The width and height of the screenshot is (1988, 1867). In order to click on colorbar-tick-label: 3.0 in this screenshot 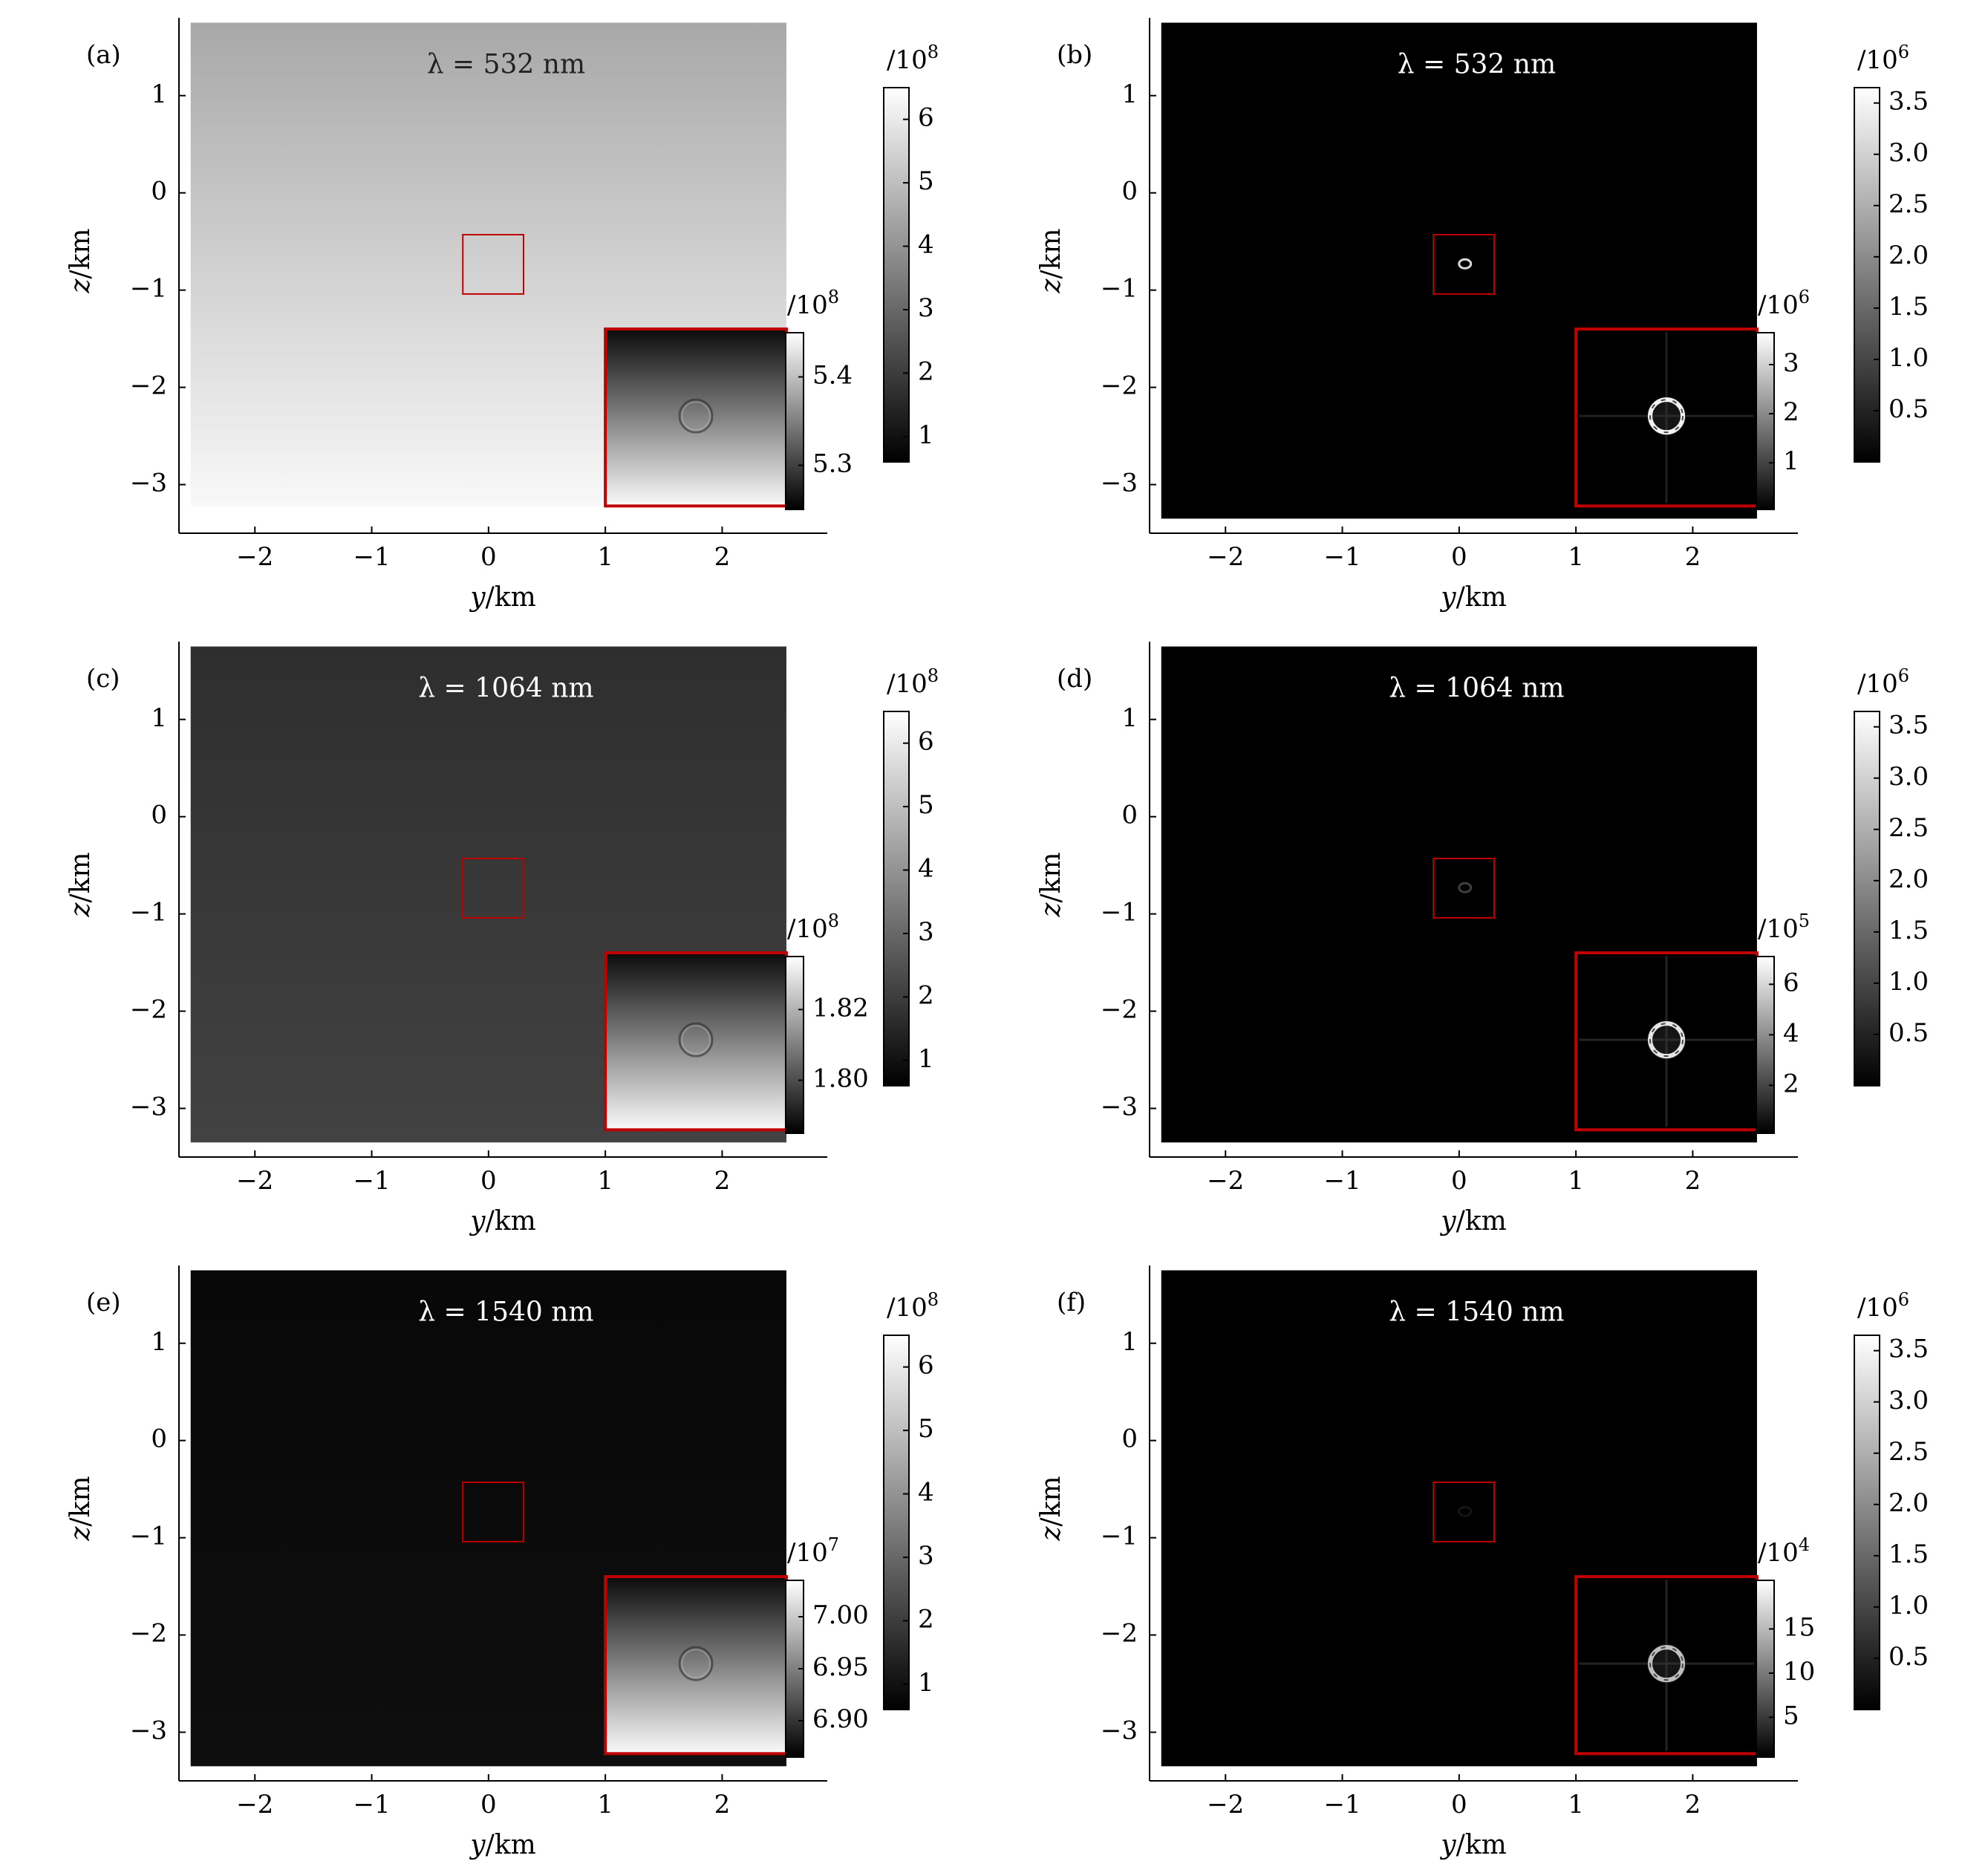, I will do `click(1908, 1401)`.